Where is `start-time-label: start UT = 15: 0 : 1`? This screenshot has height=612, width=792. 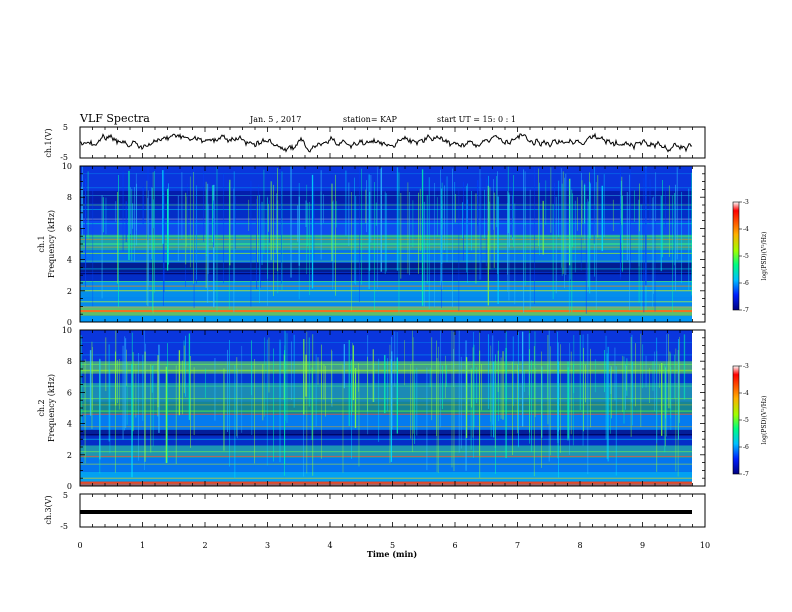 start-time-label: start UT = 15: 0 : 1 is located at coordinates (476, 119).